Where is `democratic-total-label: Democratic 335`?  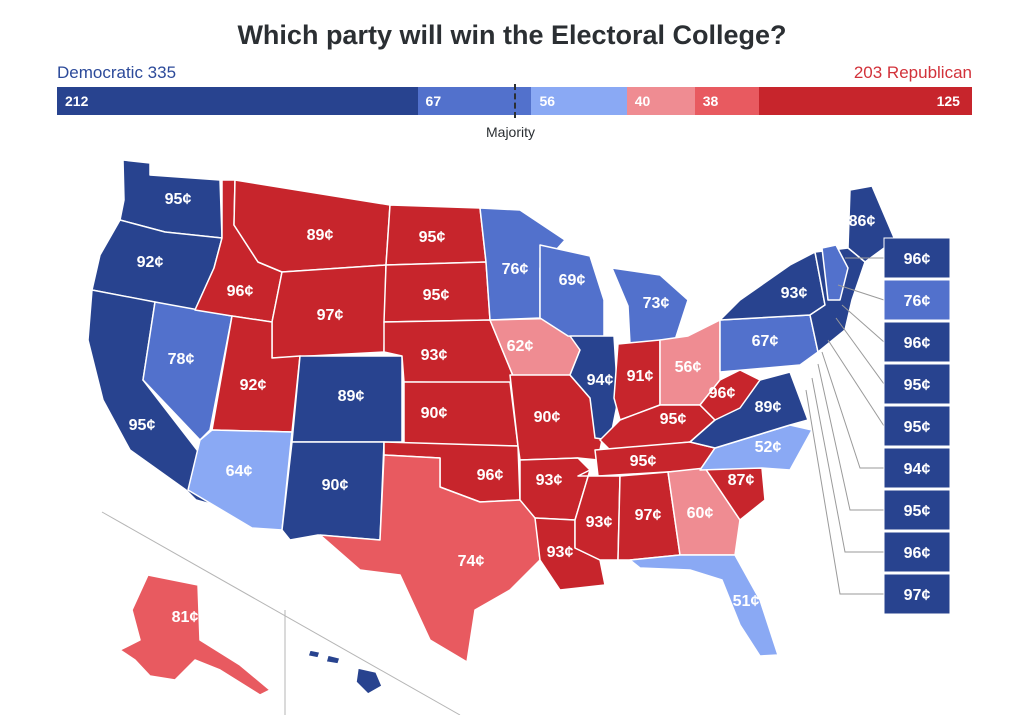 democratic-total-label: Democratic 335 is located at coordinates (117, 72).